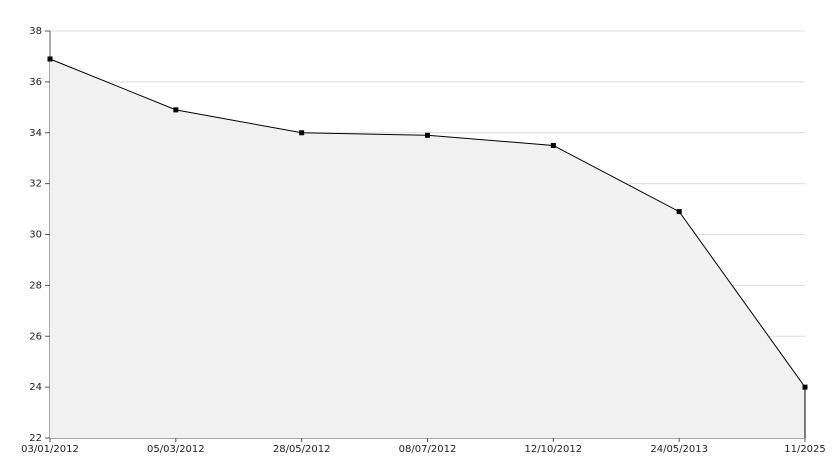 The width and height of the screenshot is (834, 468). Describe the element at coordinates (554, 449) in the screenshot. I see `x-tick-label: 12/10/2012` at that location.